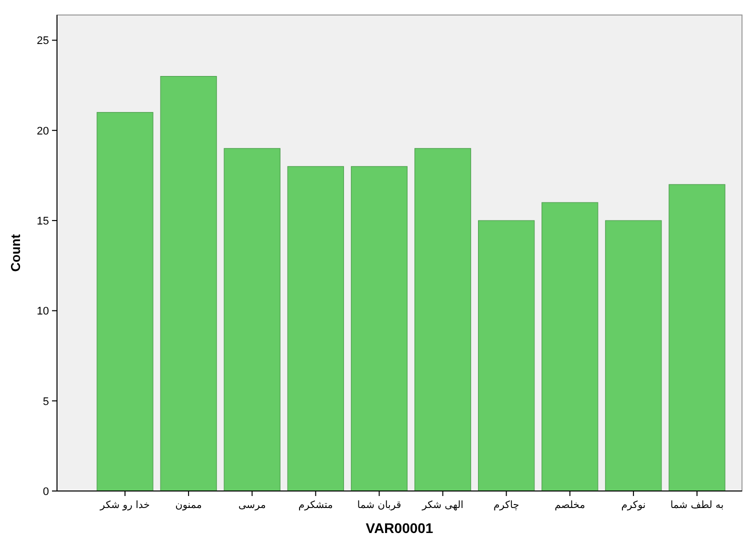 This screenshot has height=540, width=755. What do you see at coordinates (15, 253) in the screenshot?
I see `y-axis-title: Count` at bounding box center [15, 253].